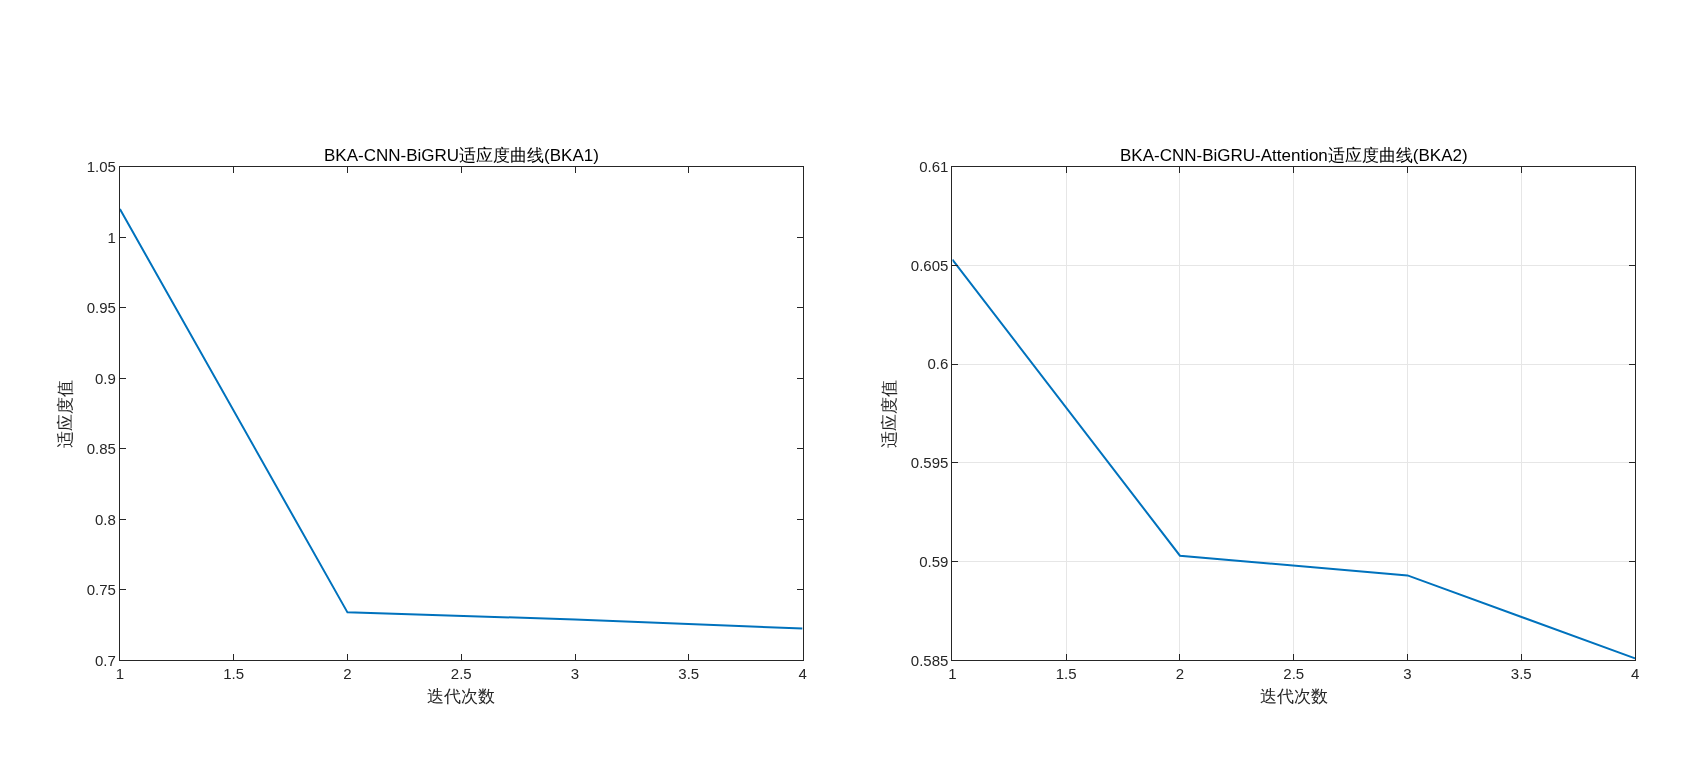 Image resolution: width=1705 pixels, height=757 pixels. What do you see at coordinates (934, 561) in the screenshot?
I see `y-tick-label: 0.59` at bounding box center [934, 561].